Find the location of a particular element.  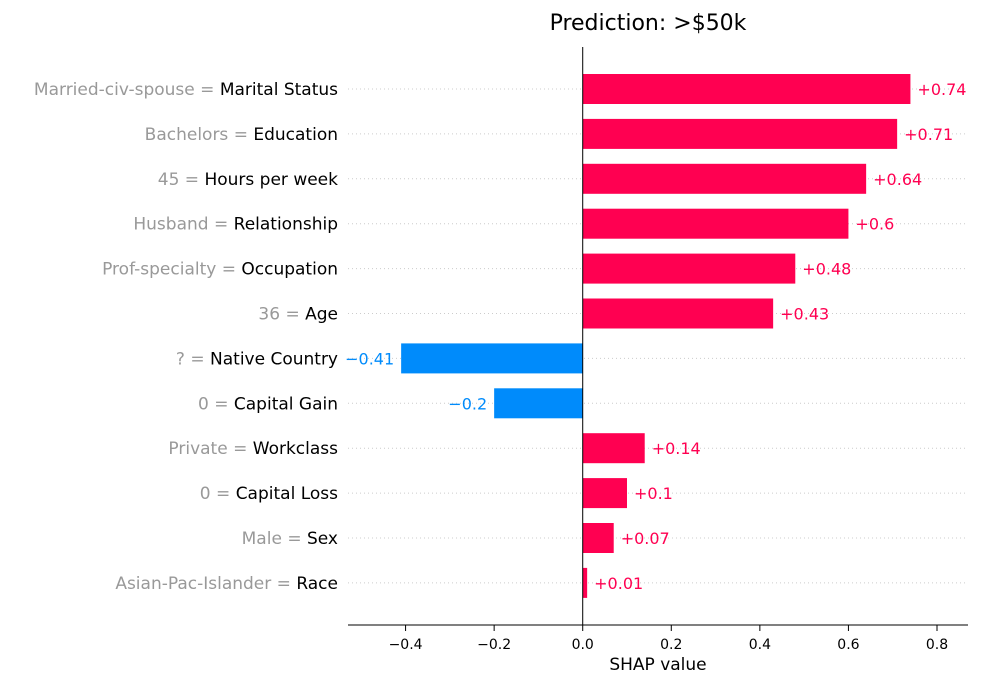

bar-value-label: +0.01 is located at coordinates (618, 583).